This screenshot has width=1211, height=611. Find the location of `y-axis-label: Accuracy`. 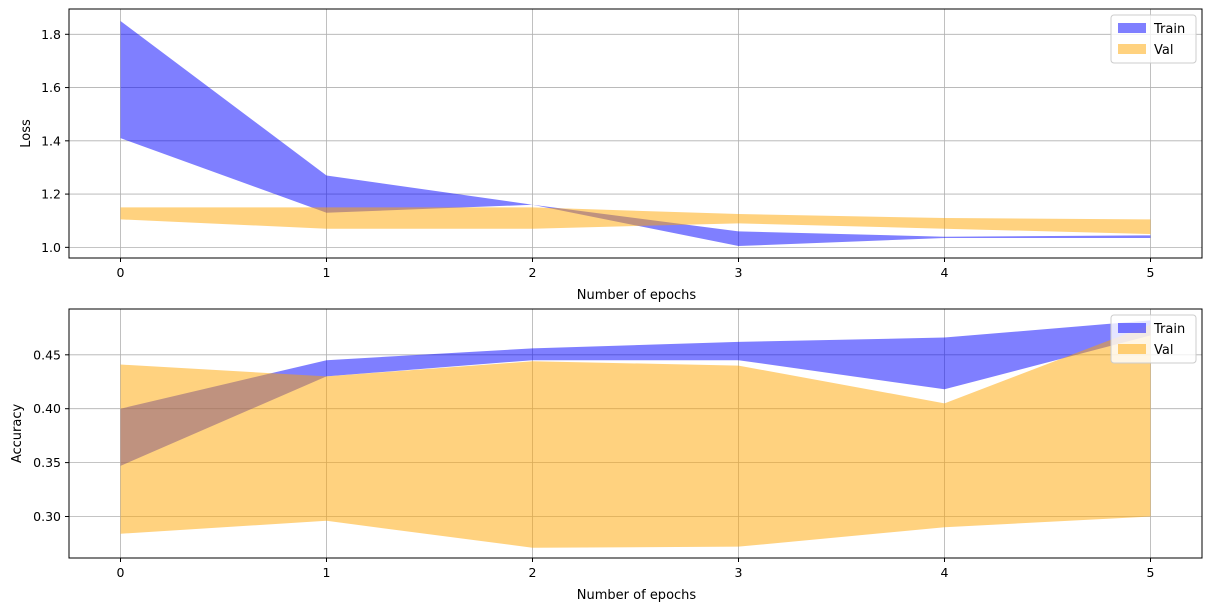

y-axis-label: Accuracy is located at coordinates (17, 434).